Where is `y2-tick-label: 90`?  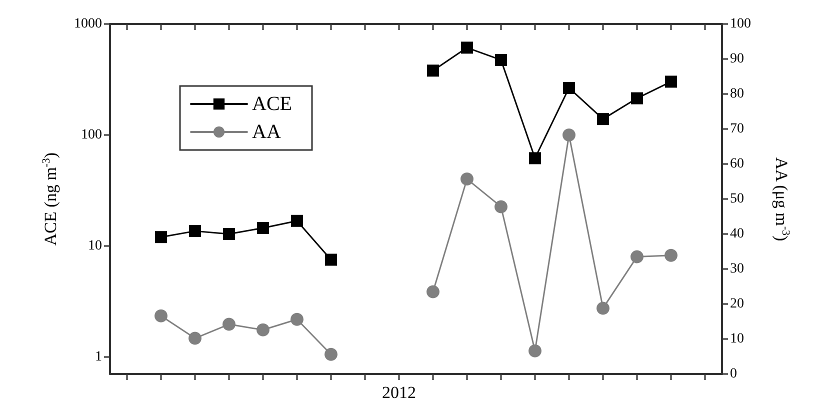
y2-tick-label: 90 is located at coordinates (737, 59).